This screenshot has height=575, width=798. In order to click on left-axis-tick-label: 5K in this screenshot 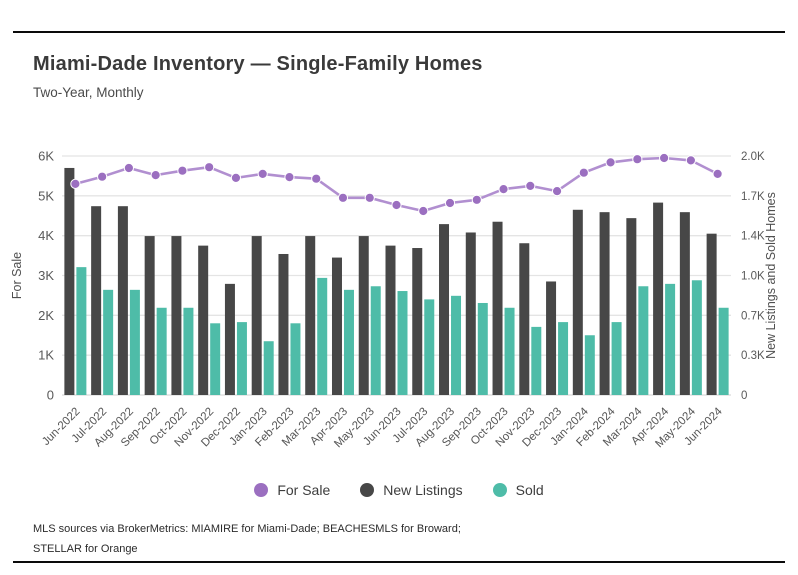, I will do `click(46, 195)`.